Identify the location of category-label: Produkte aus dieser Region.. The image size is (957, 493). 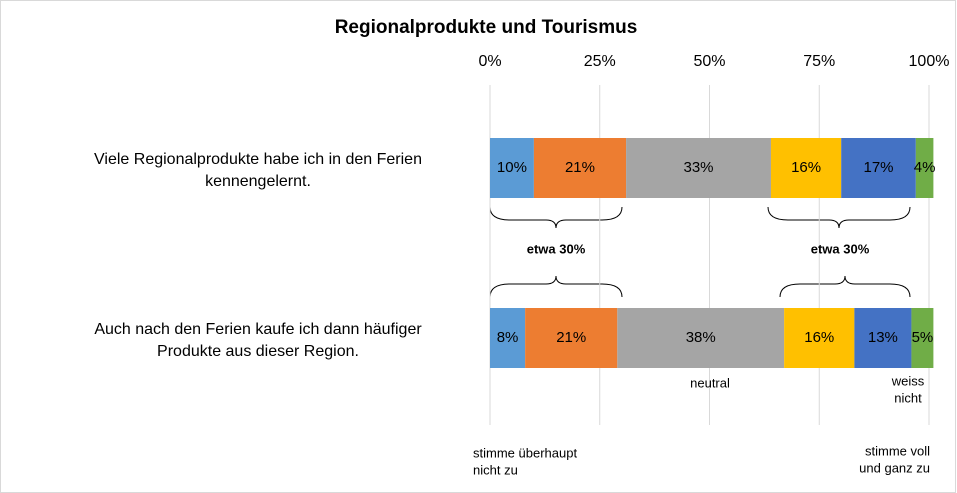
(258, 351).